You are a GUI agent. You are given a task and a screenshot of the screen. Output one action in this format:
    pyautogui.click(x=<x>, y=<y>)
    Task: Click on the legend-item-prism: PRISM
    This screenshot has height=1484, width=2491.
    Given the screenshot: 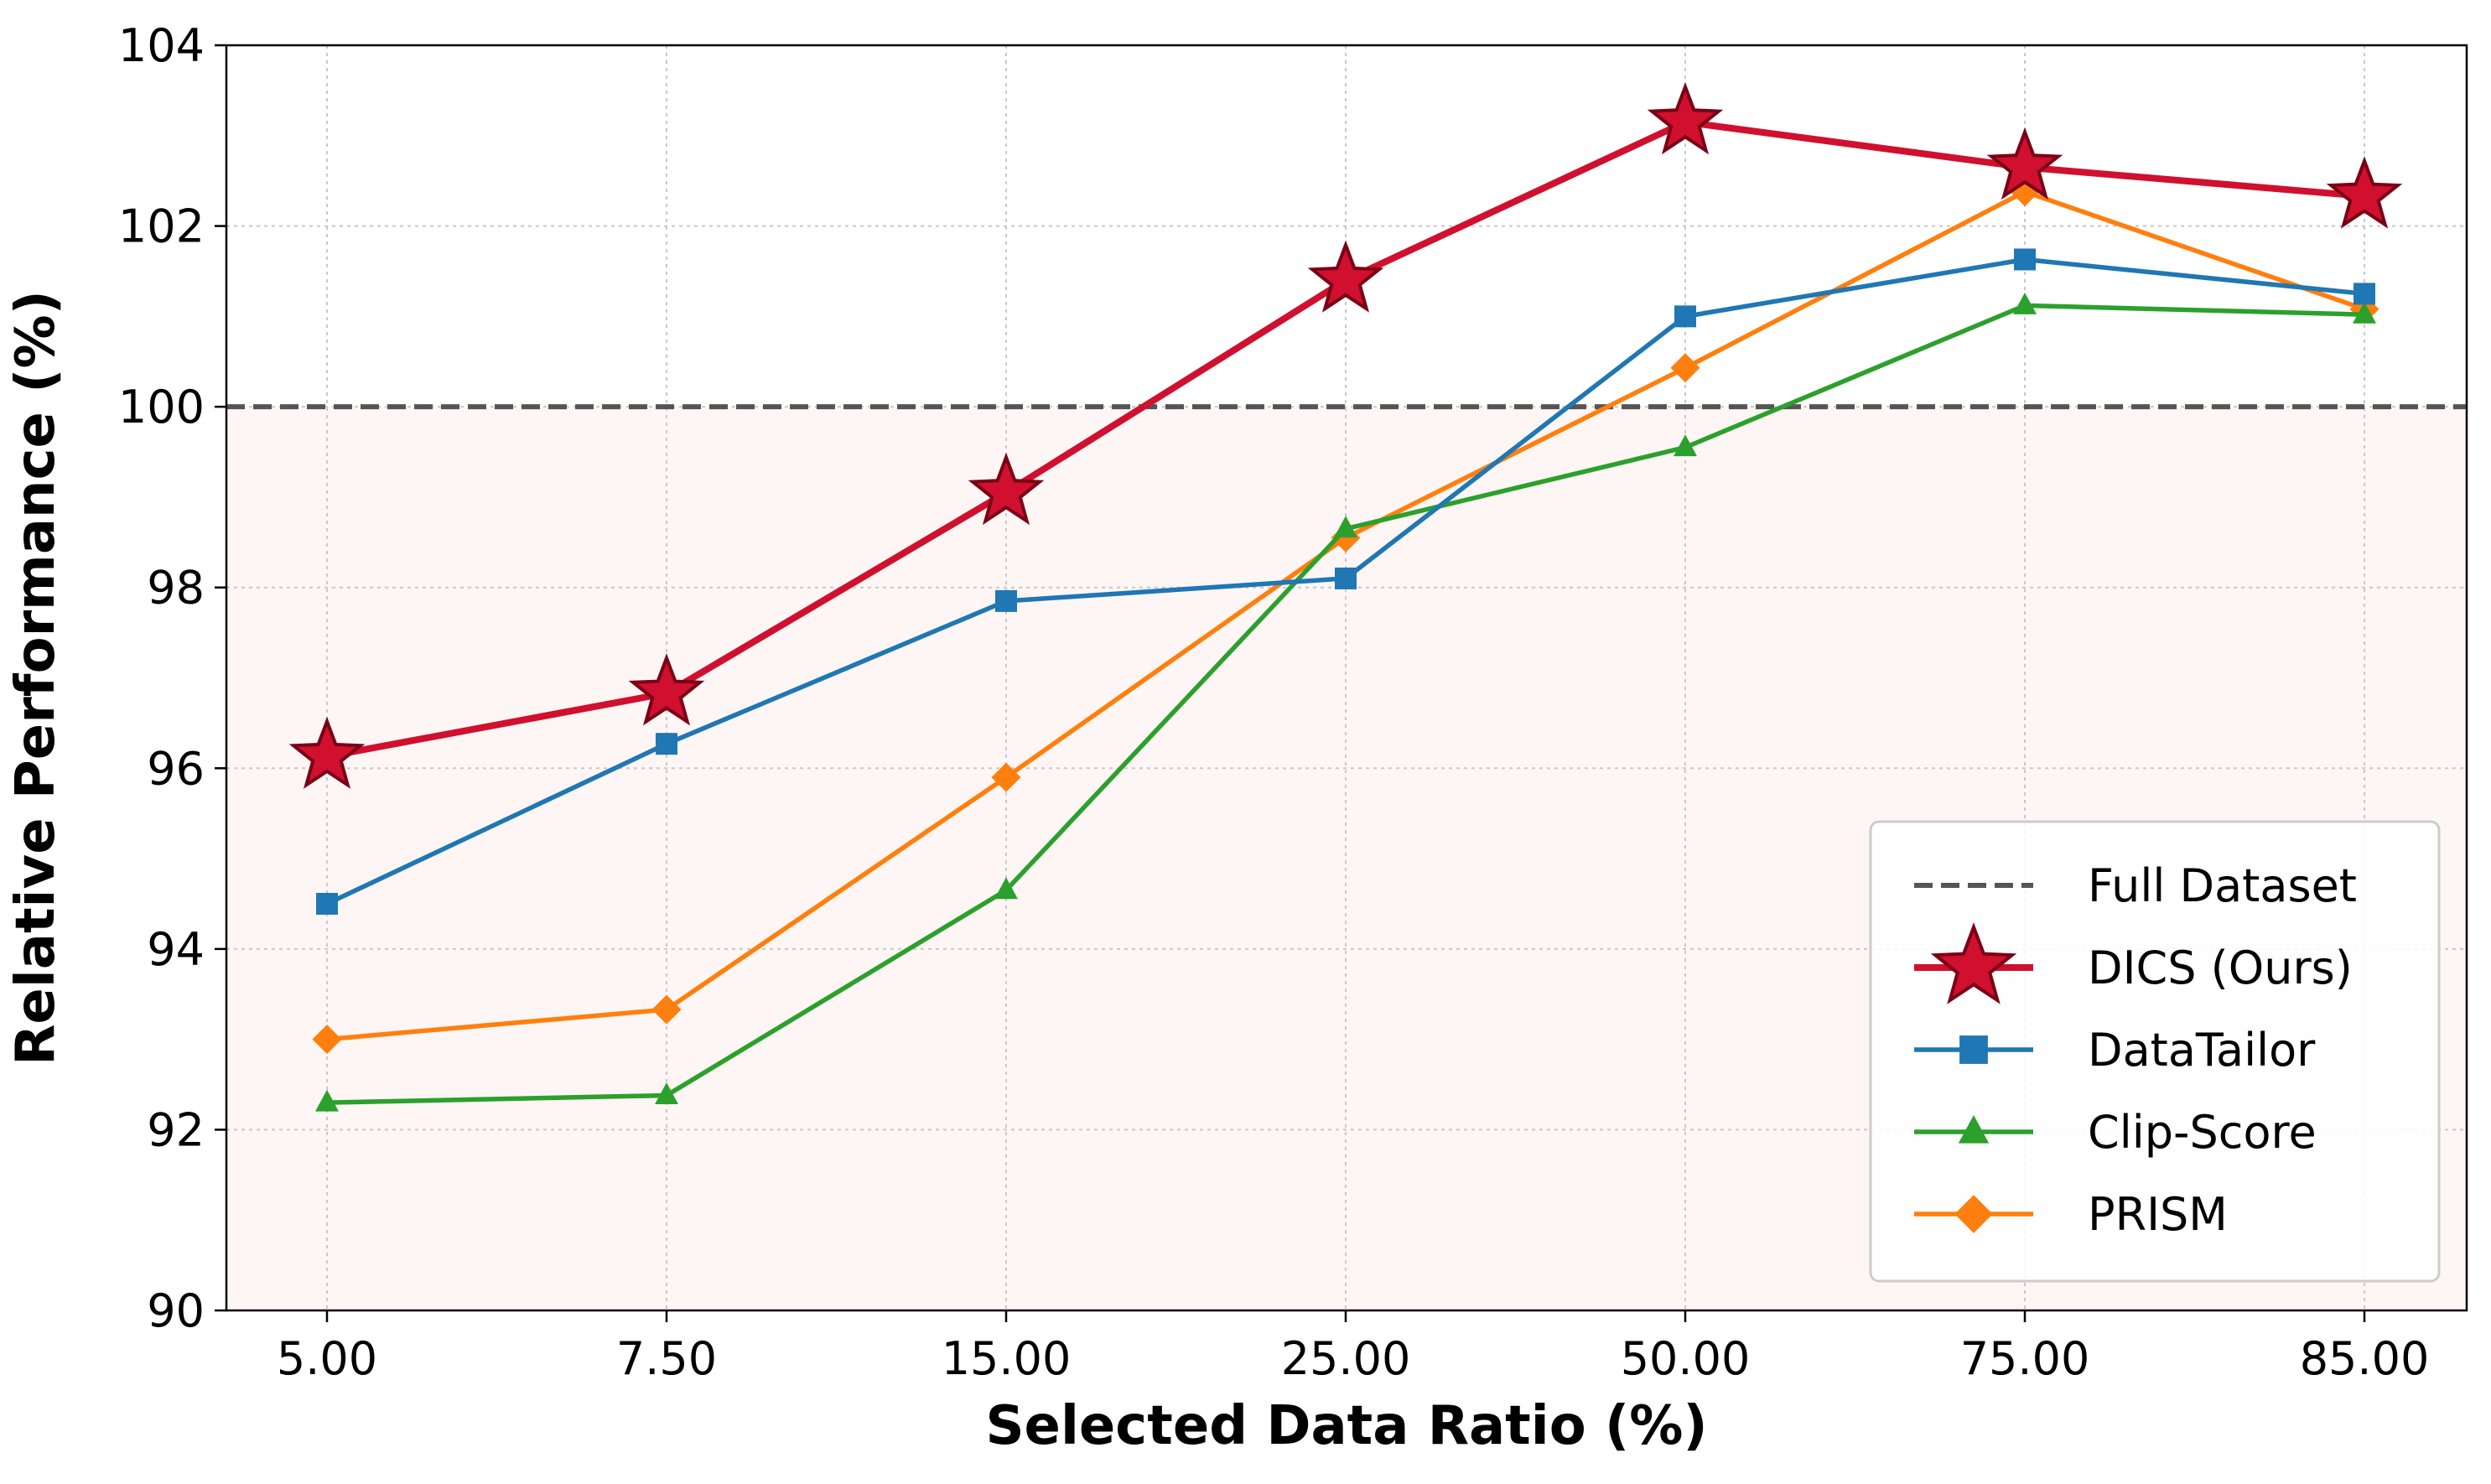 What is the action you would take?
    pyautogui.click(x=2071, y=1214)
    